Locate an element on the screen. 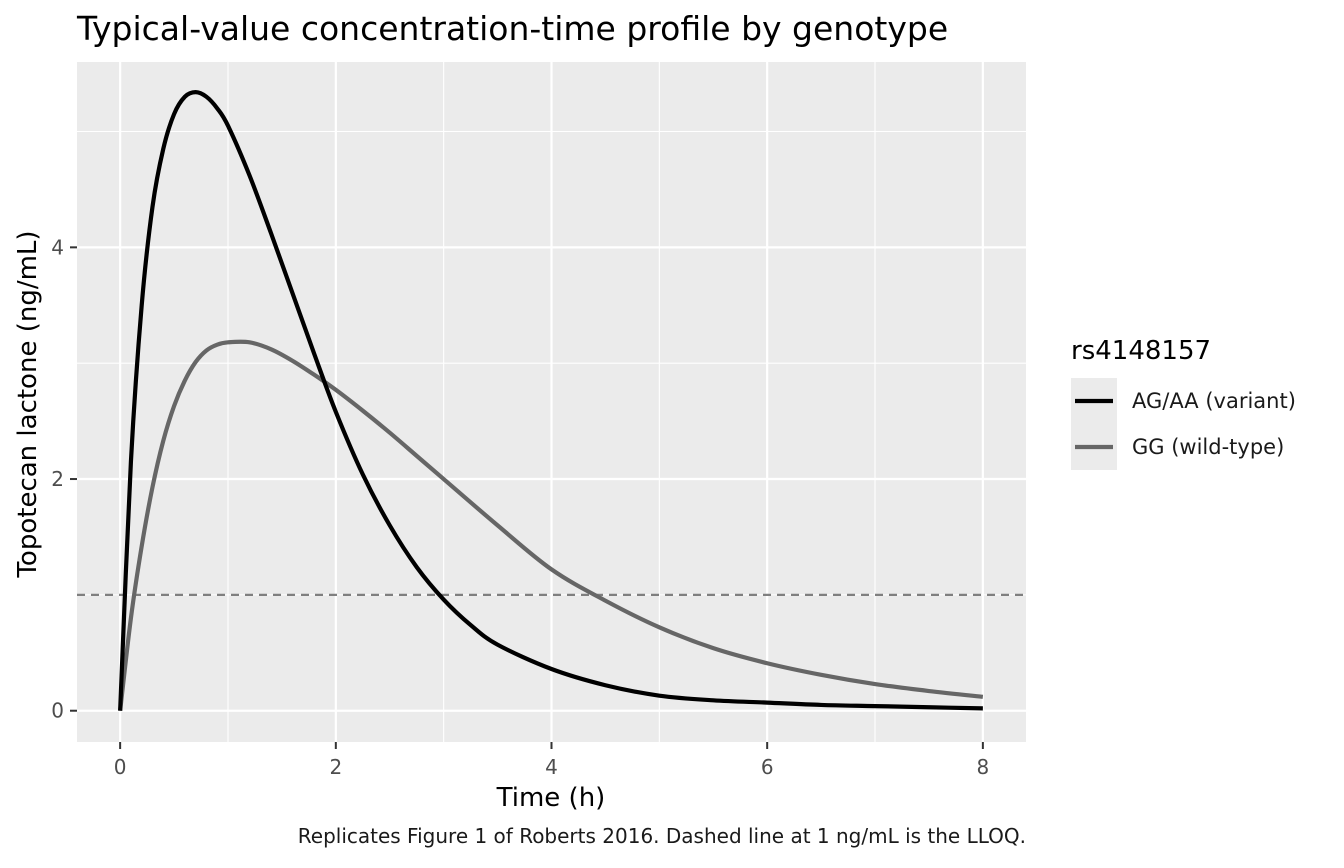  legend-keys: AG/AA (variant) GG (wild-type) is located at coordinates (1183, 424).